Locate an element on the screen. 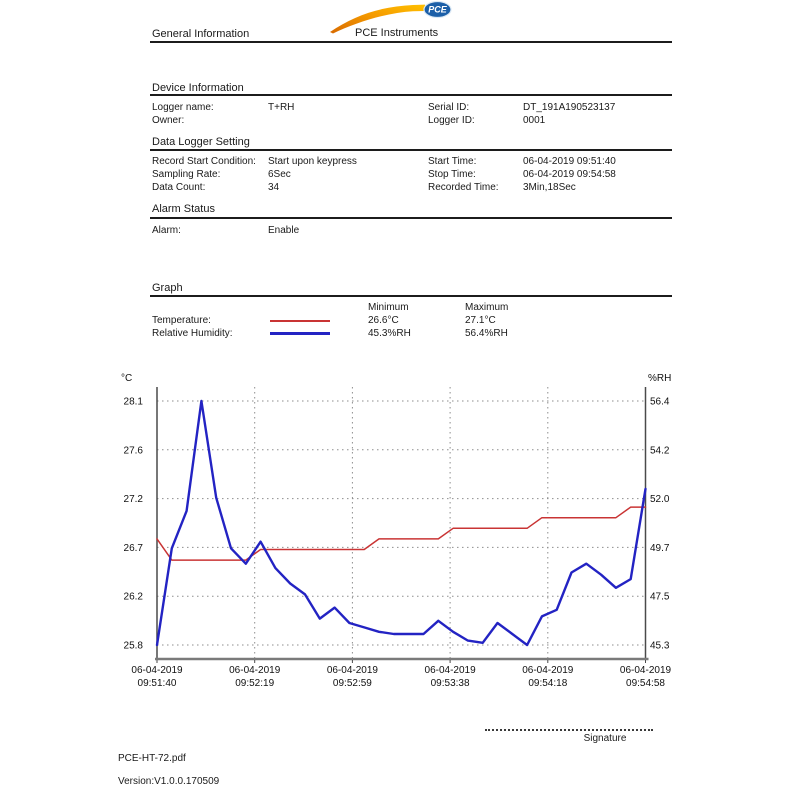 This screenshot has height=800, width=800. logo-text: PCE is located at coordinates (438, 10).